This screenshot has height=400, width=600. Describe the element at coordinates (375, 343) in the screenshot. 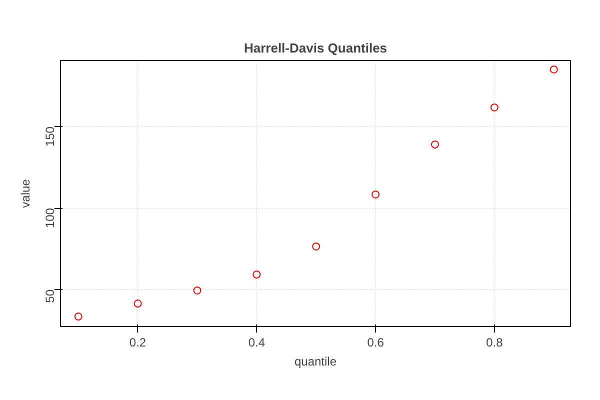

I see `x-tick-label: 0.6` at that location.